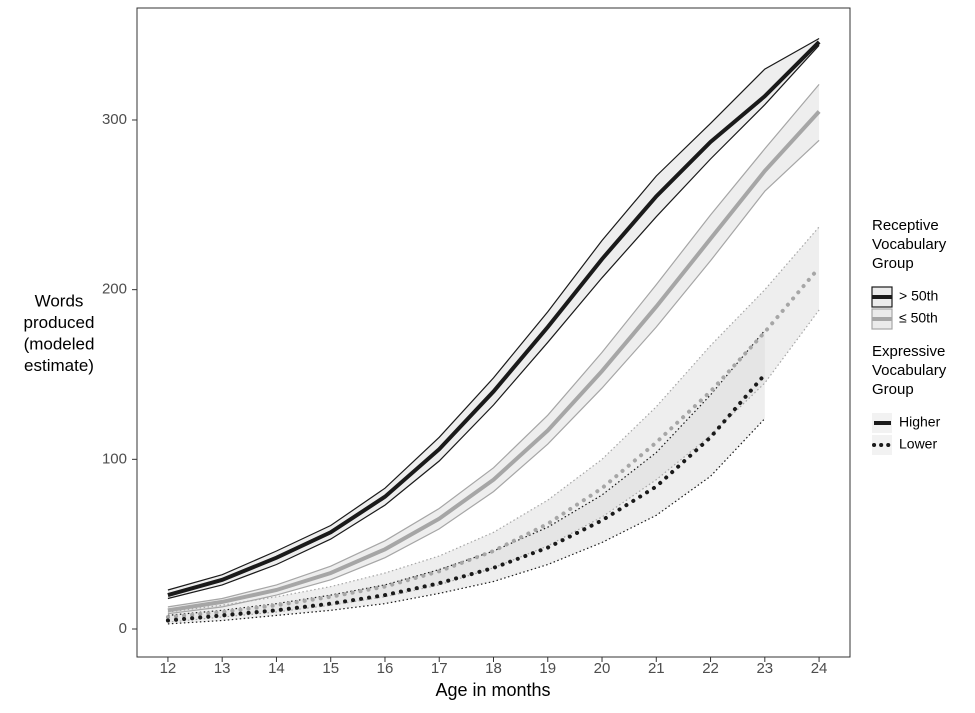  What do you see at coordinates (385, 668) in the screenshot?
I see `x-tick-label: 16` at bounding box center [385, 668].